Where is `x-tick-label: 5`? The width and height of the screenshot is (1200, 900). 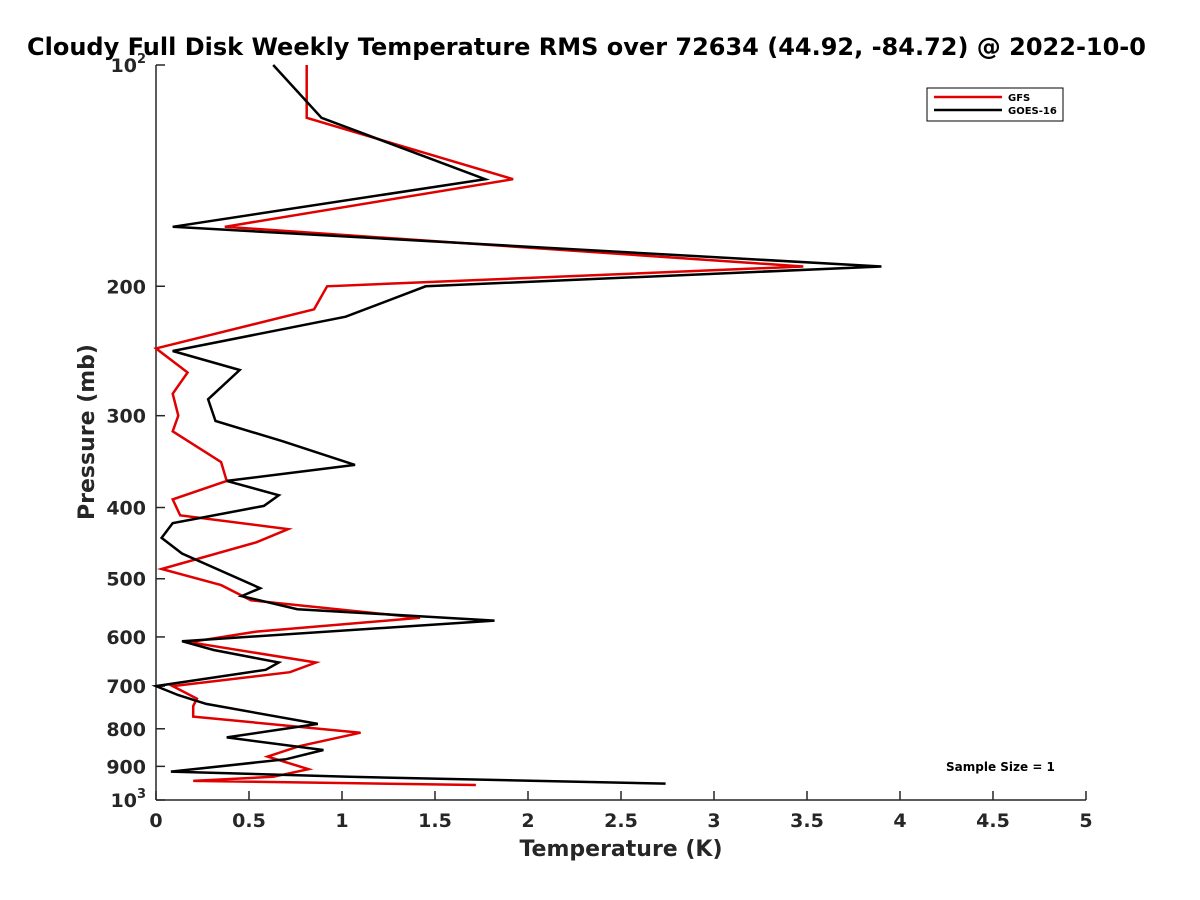 x-tick-label: 5 is located at coordinates (1085, 821).